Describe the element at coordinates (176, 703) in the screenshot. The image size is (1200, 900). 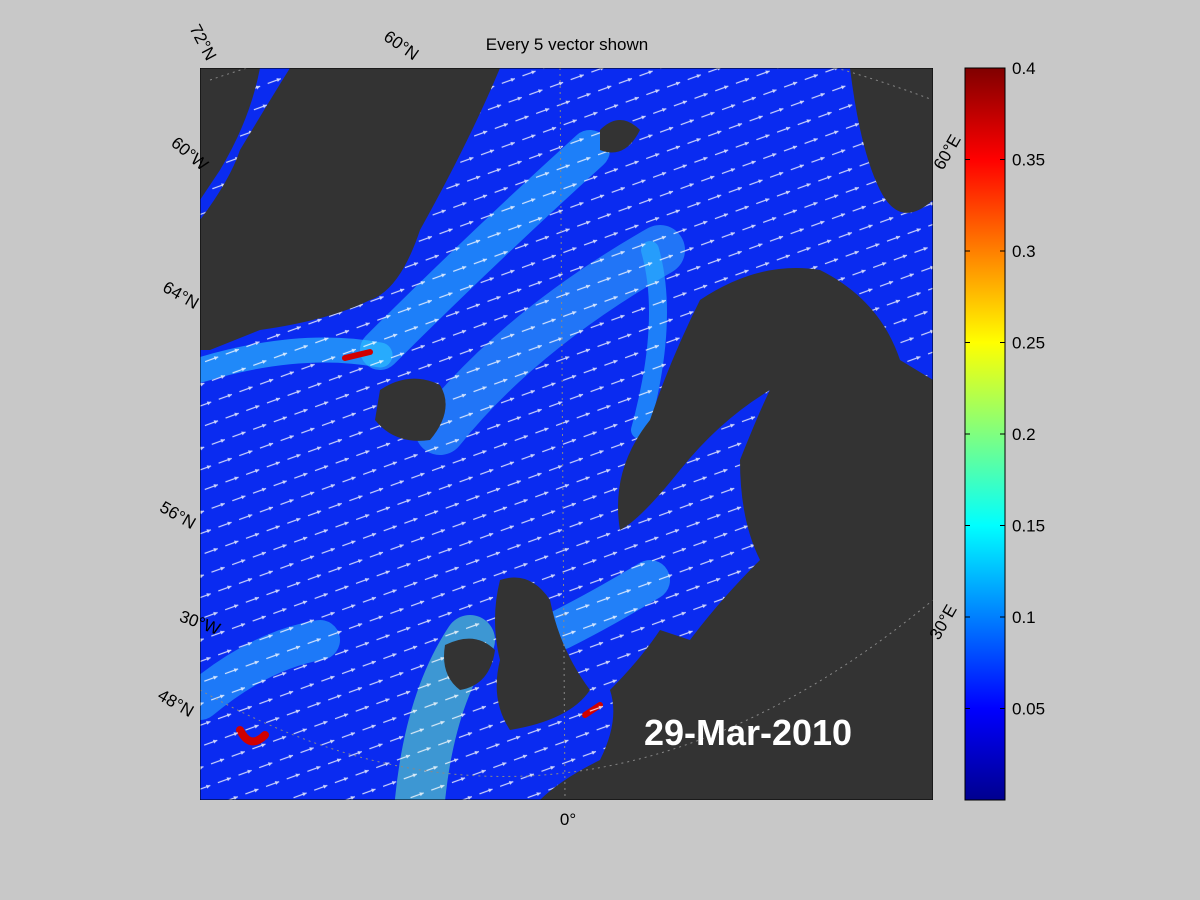
I see `grid-label: 48°N` at that location.